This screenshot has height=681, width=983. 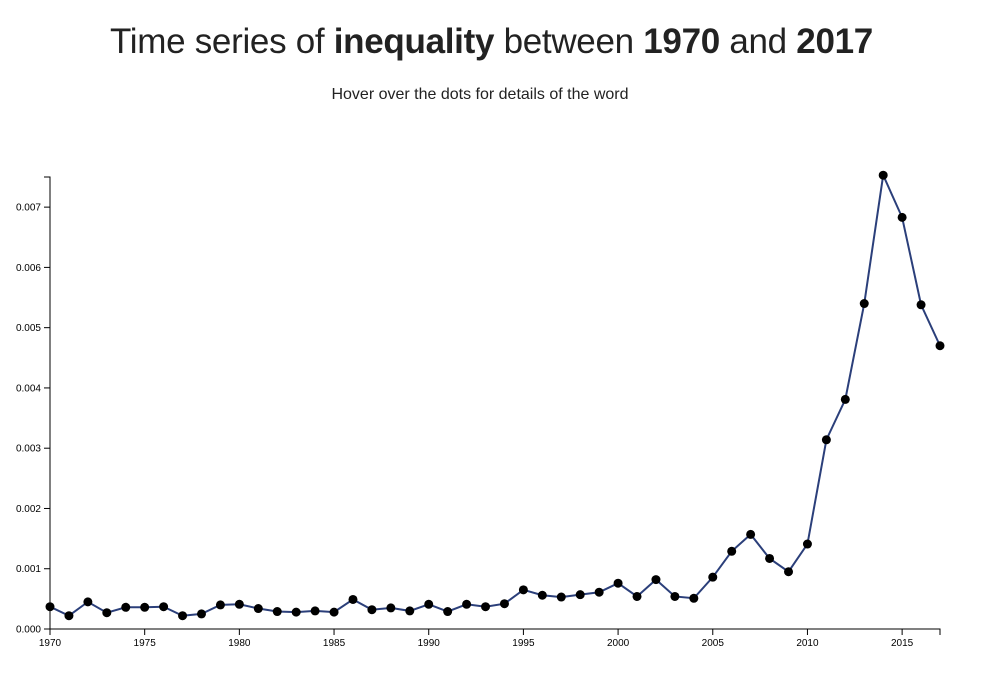 What do you see at coordinates (807, 643) in the screenshot?
I see `x-tick-label: 2010` at bounding box center [807, 643].